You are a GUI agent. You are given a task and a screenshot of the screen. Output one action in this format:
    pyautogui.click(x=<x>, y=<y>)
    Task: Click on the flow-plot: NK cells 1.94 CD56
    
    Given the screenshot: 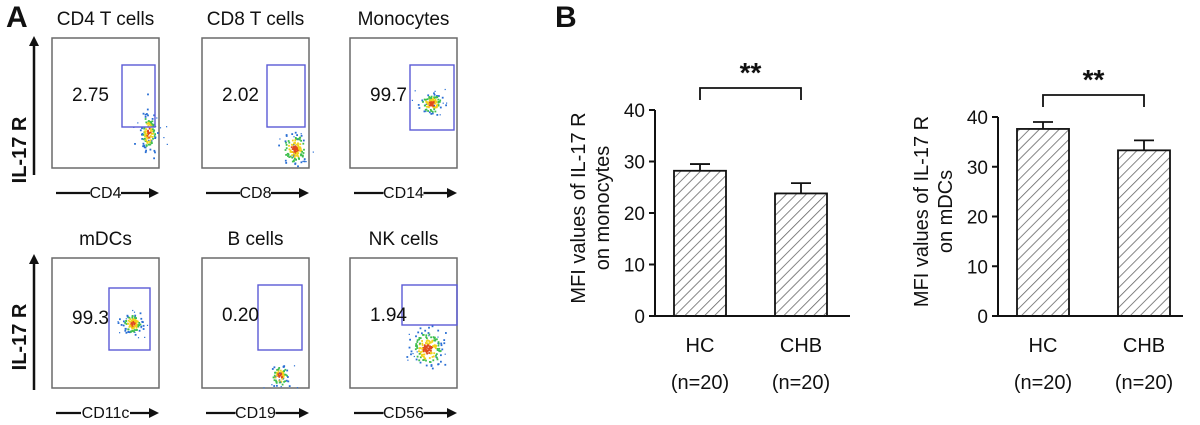 What is the action you would take?
    pyautogui.click(x=403, y=325)
    